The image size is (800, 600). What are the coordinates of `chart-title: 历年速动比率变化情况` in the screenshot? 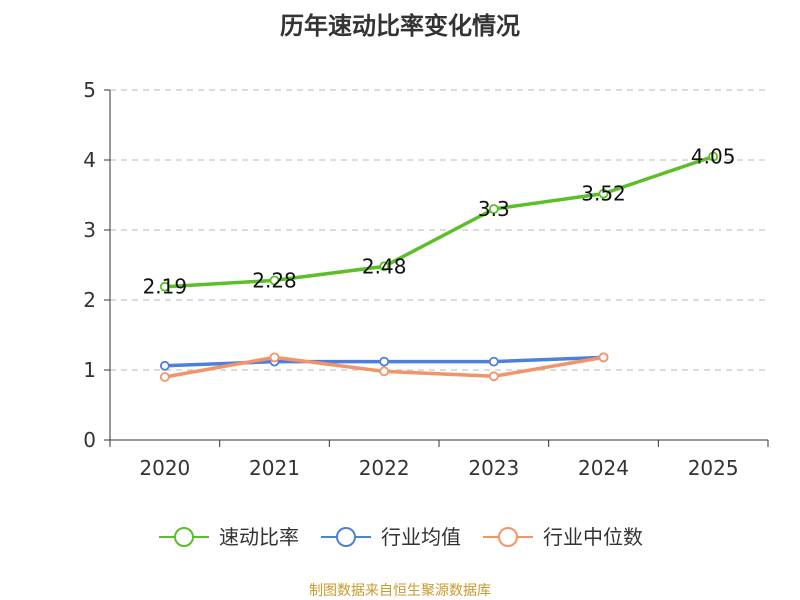 It's located at (400, 26).